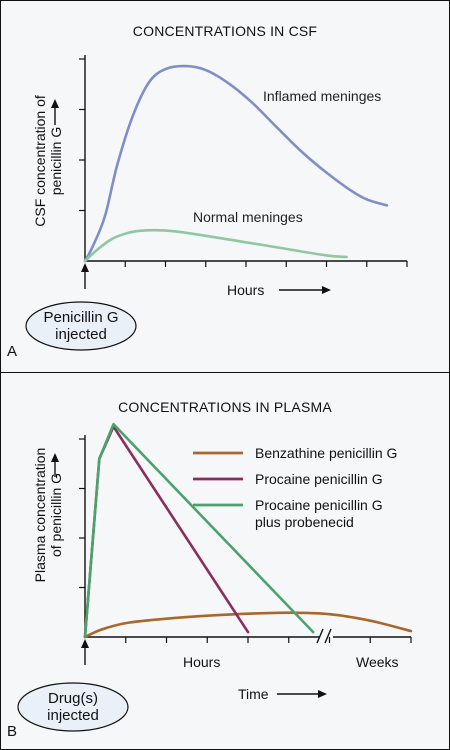 Image resolution: width=450 pixels, height=750 pixels. I want to click on x-axis-label: Hours, so click(245, 290).